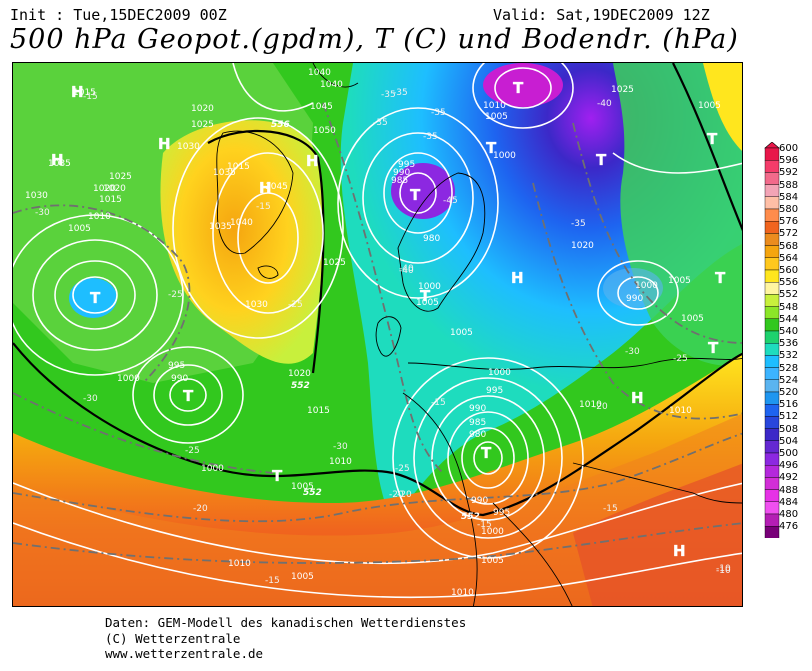 Image resolution: width=812 pixels, height=671 pixels. I want to click on legend-value: 504, so click(789, 441).